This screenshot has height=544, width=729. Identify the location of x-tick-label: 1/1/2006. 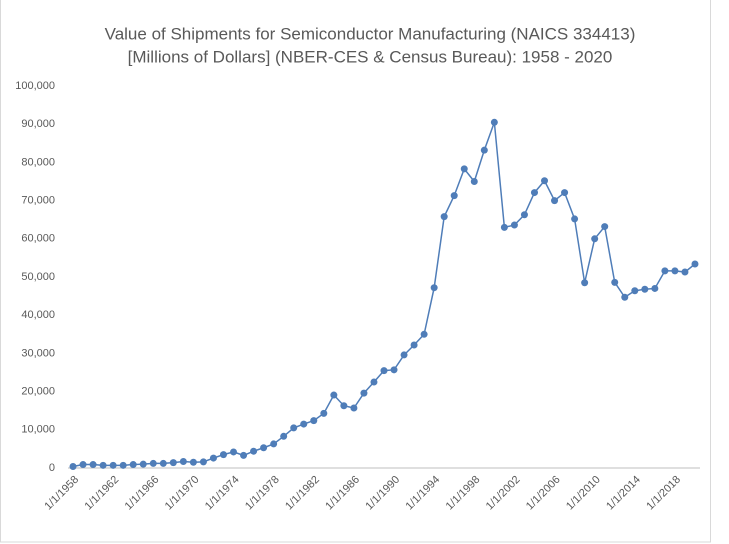
(543, 493).